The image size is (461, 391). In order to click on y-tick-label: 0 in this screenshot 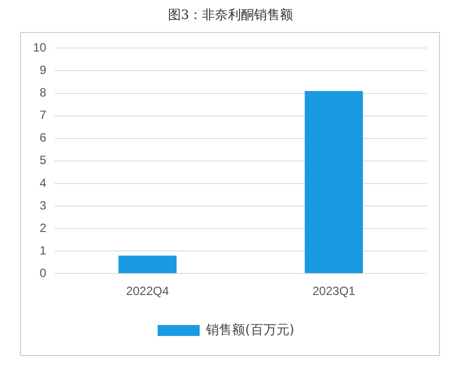, I will do `click(43, 273)`.